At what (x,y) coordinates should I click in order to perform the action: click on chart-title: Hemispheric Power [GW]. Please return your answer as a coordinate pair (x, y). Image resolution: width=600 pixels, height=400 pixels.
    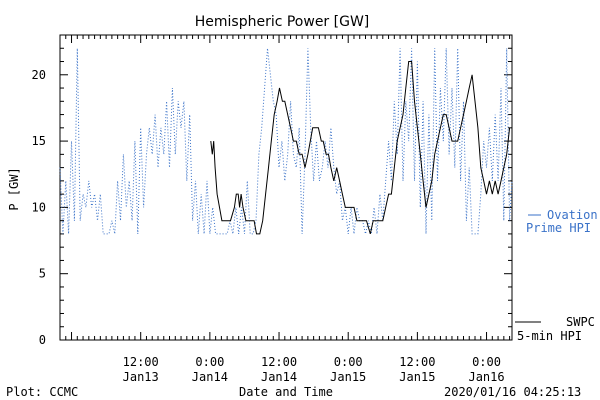
    Looking at the image, I should click on (282, 22).